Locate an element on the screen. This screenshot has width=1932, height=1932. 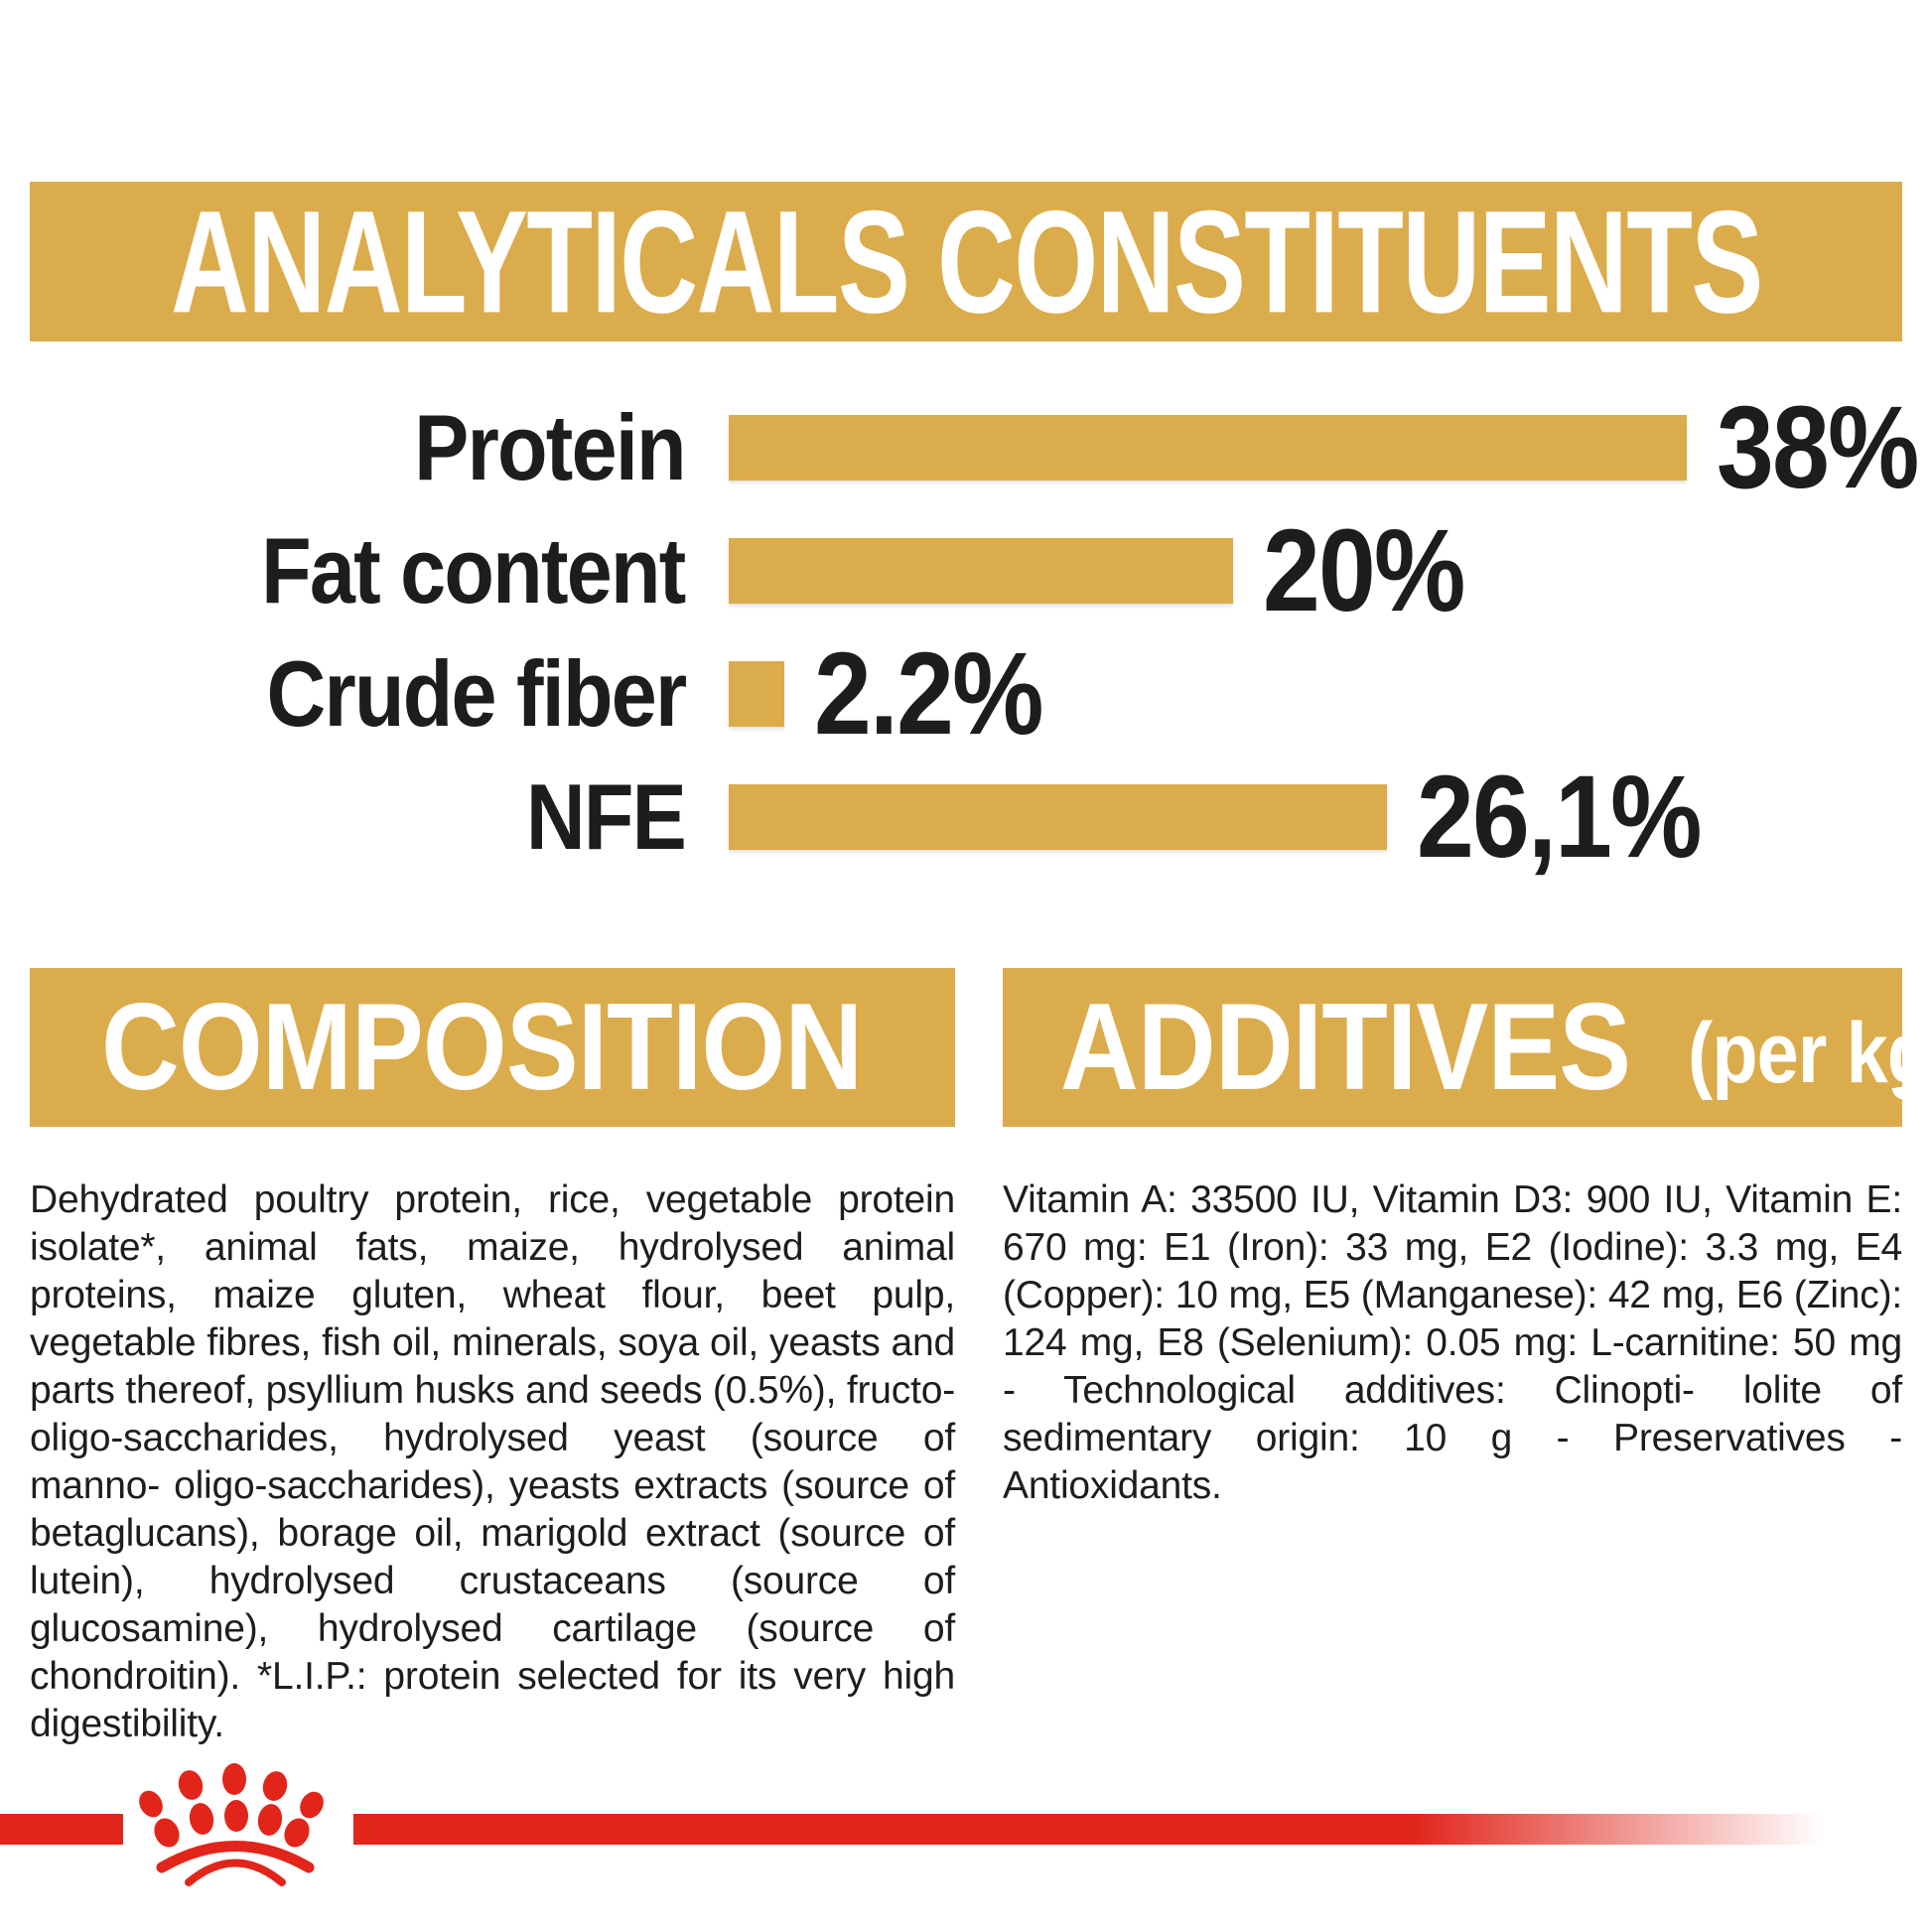
analyticals-constituents-title: ANALYTICALS CONSTITUENTS is located at coordinates (967, 261).